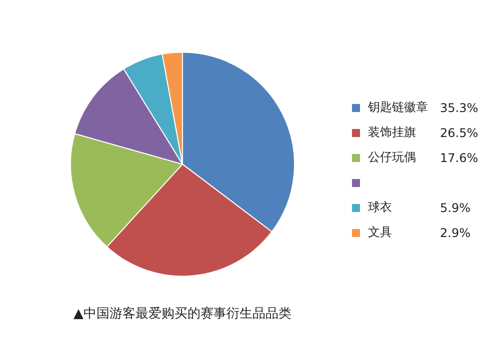  I want to click on legend-label: 装饰挂旗, so click(392, 132).